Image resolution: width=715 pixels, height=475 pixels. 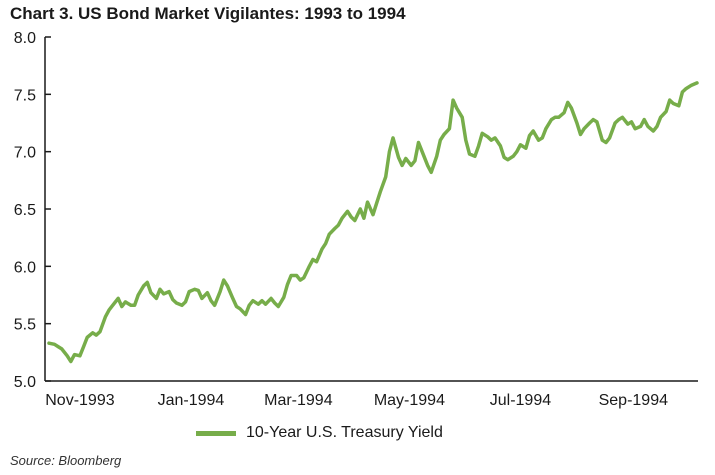 I want to click on x-tick-label: Mar-1994, so click(x=298, y=400).